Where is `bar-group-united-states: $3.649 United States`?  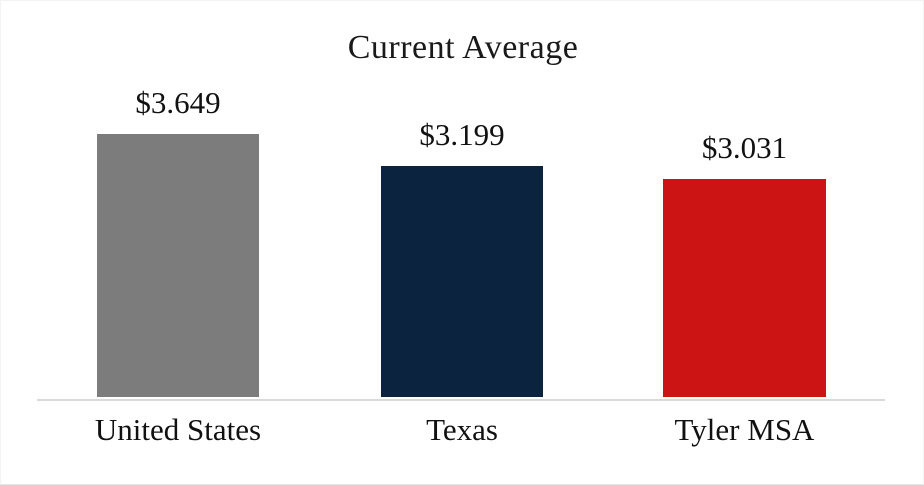 bar-group-united-states: $3.649 United States is located at coordinates (178, 266).